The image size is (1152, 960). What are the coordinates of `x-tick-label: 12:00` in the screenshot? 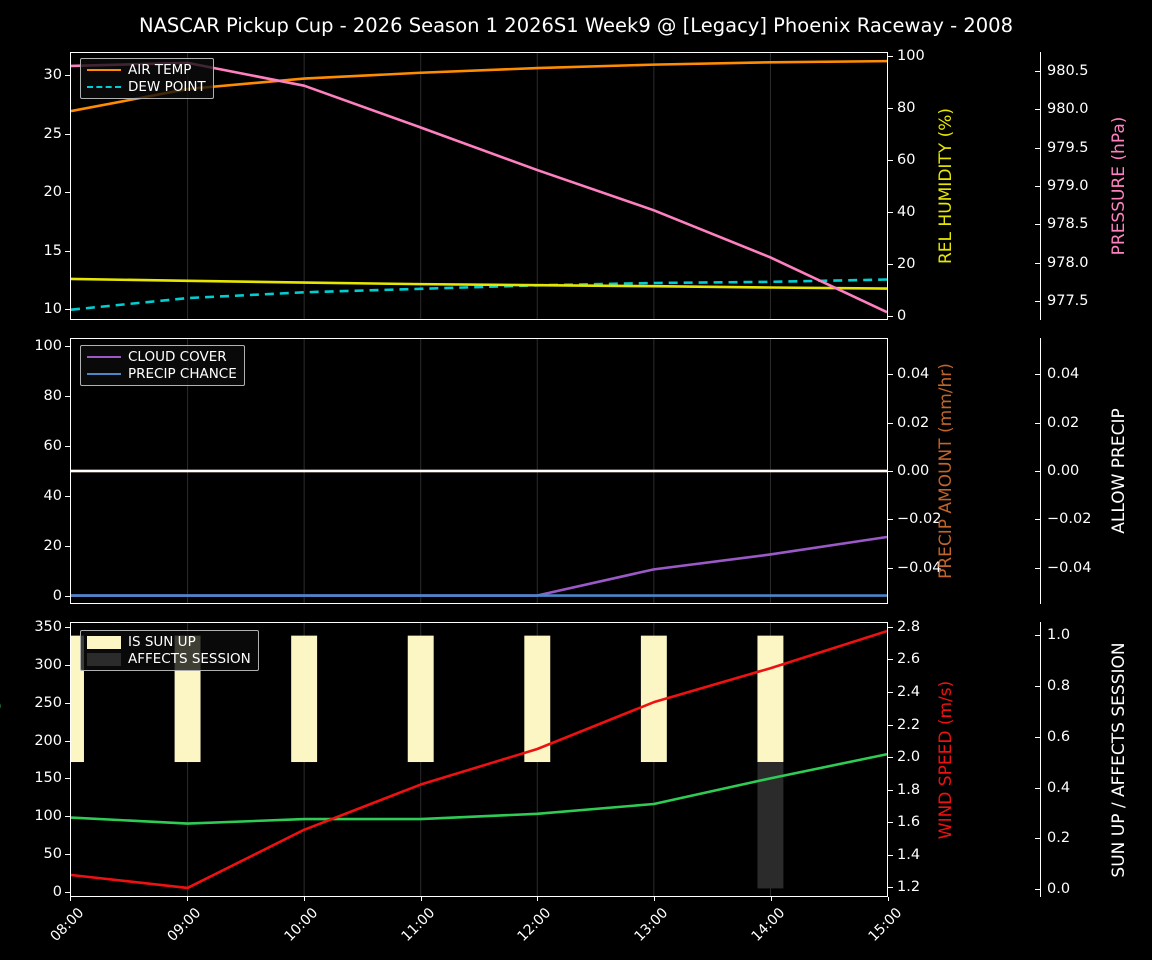 It's located at (534, 925).